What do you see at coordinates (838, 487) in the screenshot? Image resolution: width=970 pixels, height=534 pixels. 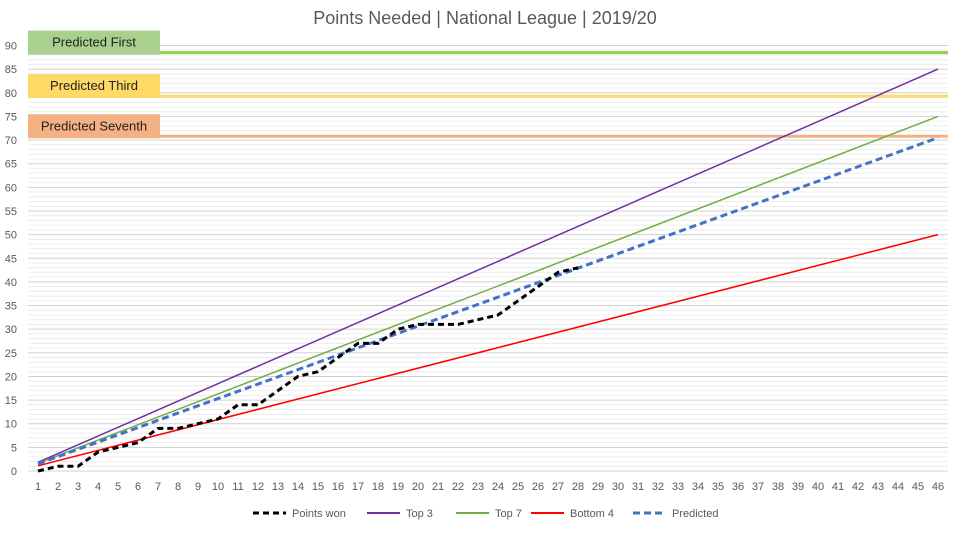 I see `x-tick-label: 41` at bounding box center [838, 487].